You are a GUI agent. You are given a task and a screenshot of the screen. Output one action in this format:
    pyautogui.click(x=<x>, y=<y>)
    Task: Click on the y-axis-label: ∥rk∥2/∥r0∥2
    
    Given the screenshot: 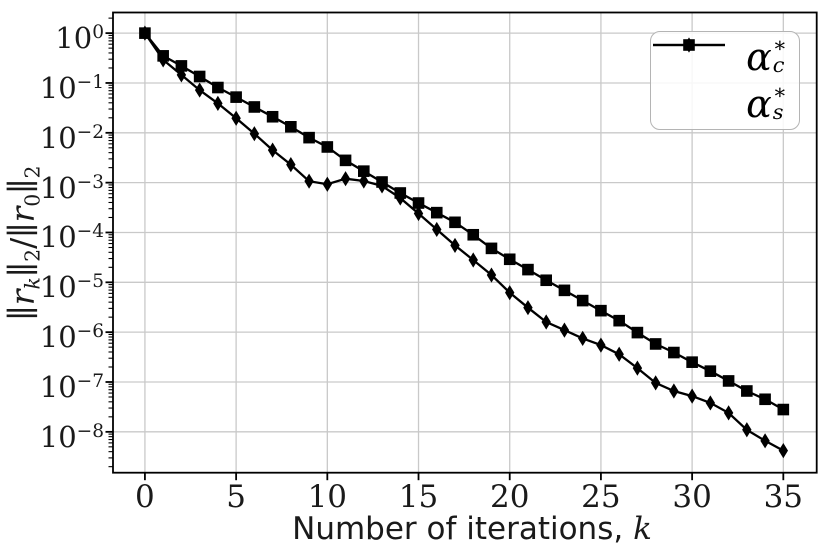 What is the action you would take?
    pyautogui.click(x=24, y=243)
    